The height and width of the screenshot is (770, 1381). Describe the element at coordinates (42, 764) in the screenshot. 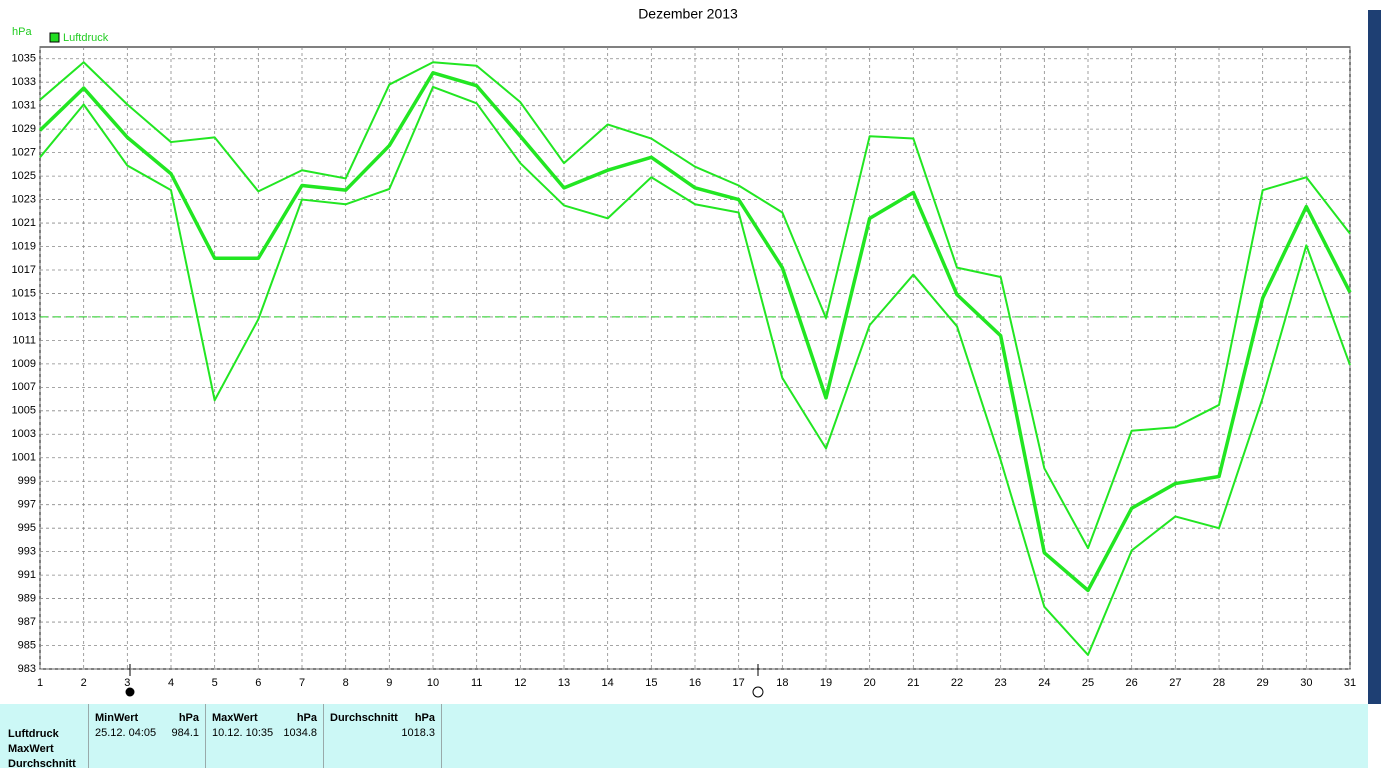

I see `row-label: Durchschnitt` at that location.